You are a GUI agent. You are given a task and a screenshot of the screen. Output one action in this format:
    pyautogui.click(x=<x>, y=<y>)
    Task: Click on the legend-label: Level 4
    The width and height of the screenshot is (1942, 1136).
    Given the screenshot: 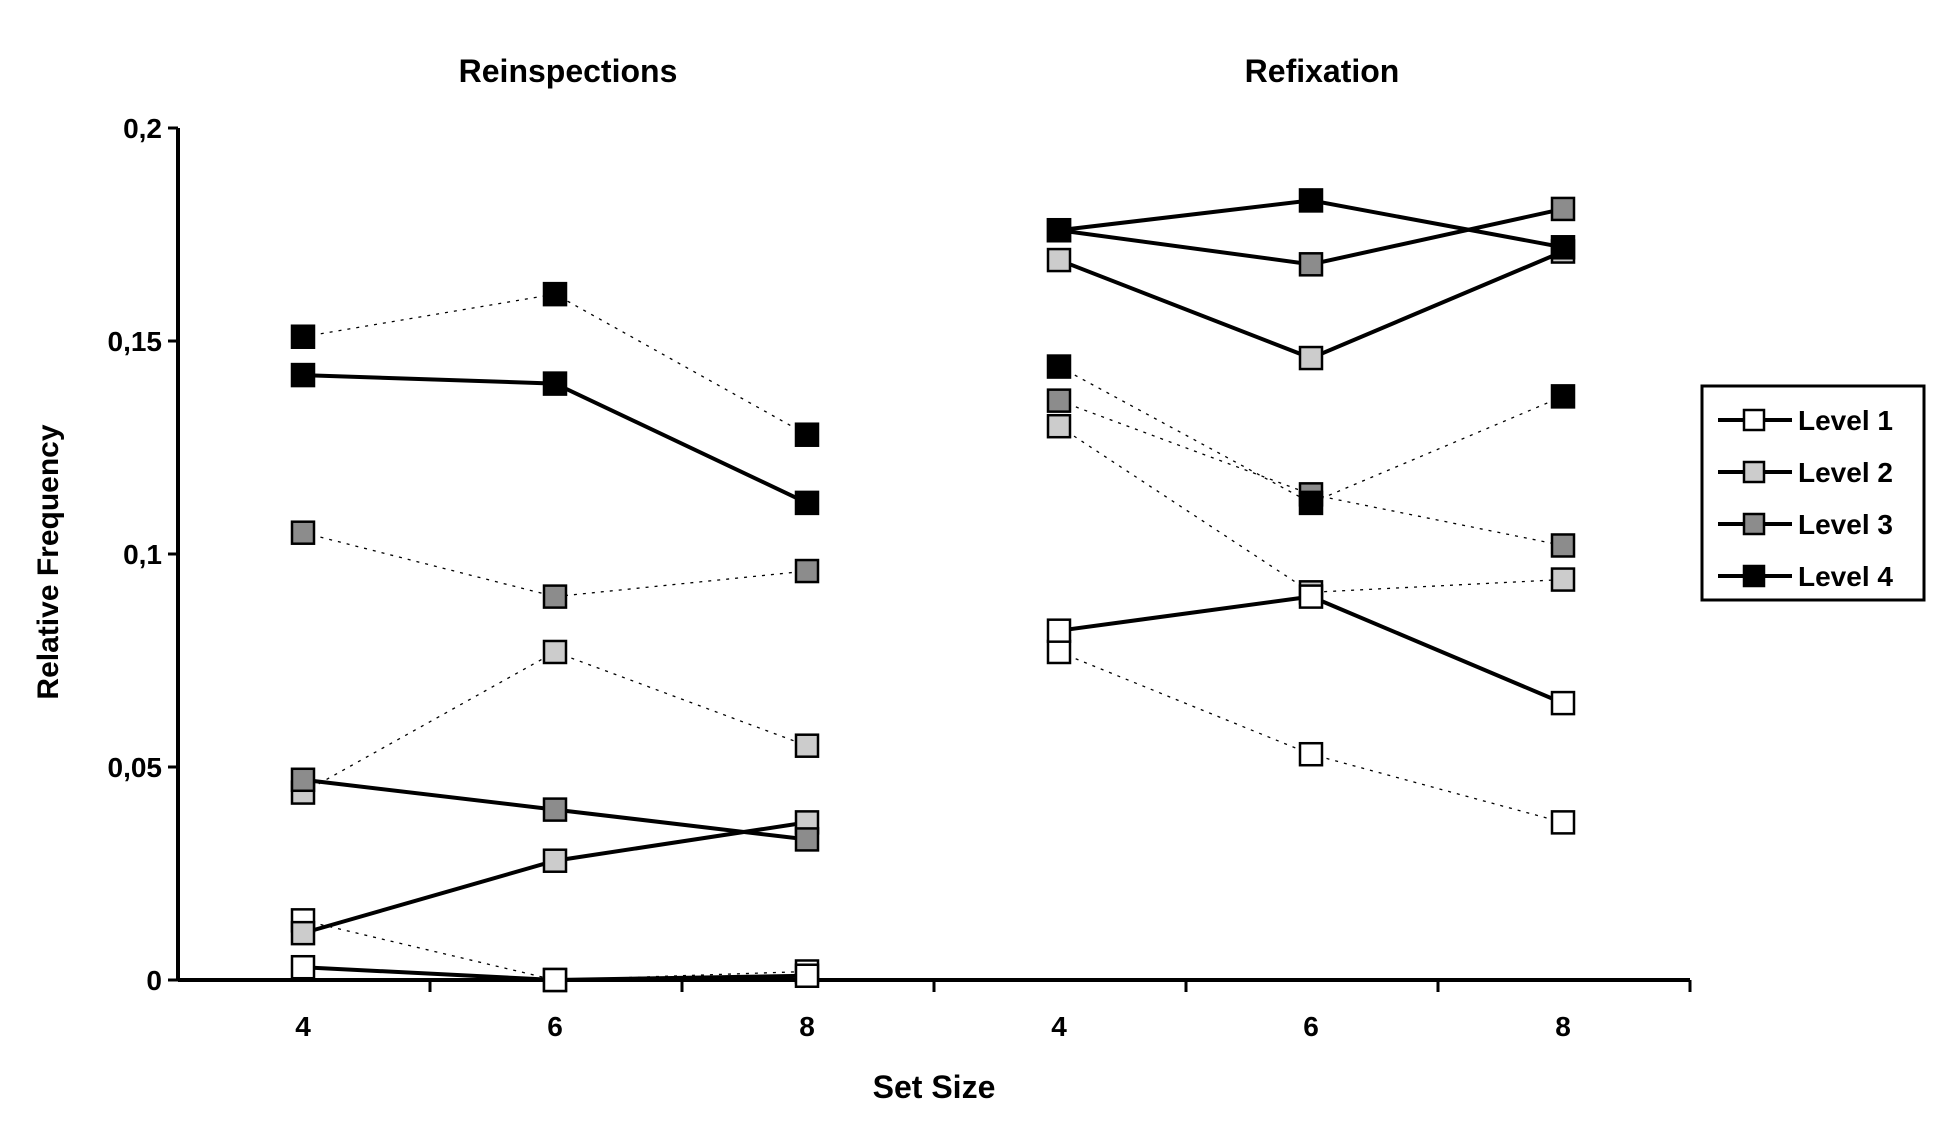 What is the action you would take?
    pyautogui.click(x=1845, y=576)
    